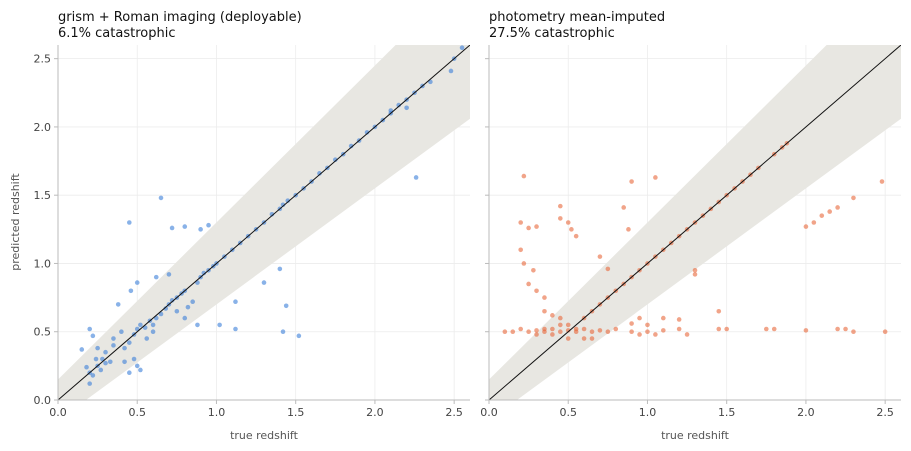 Image resolution: width=911 pixels, height=451 pixels. What do you see at coordinates (695, 435) in the screenshot?
I see `x-axis-label: true redshift` at bounding box center [695, 435].